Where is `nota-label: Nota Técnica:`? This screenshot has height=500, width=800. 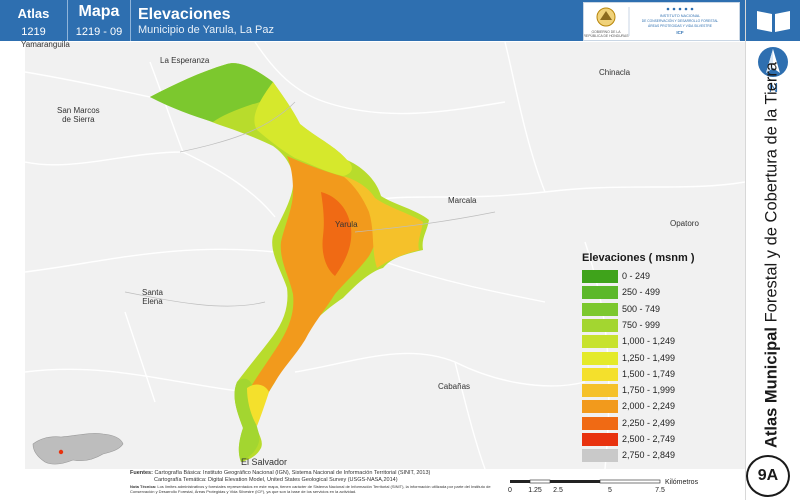
nota-label: Nota Técnica: is located at coordinates (143, 486).